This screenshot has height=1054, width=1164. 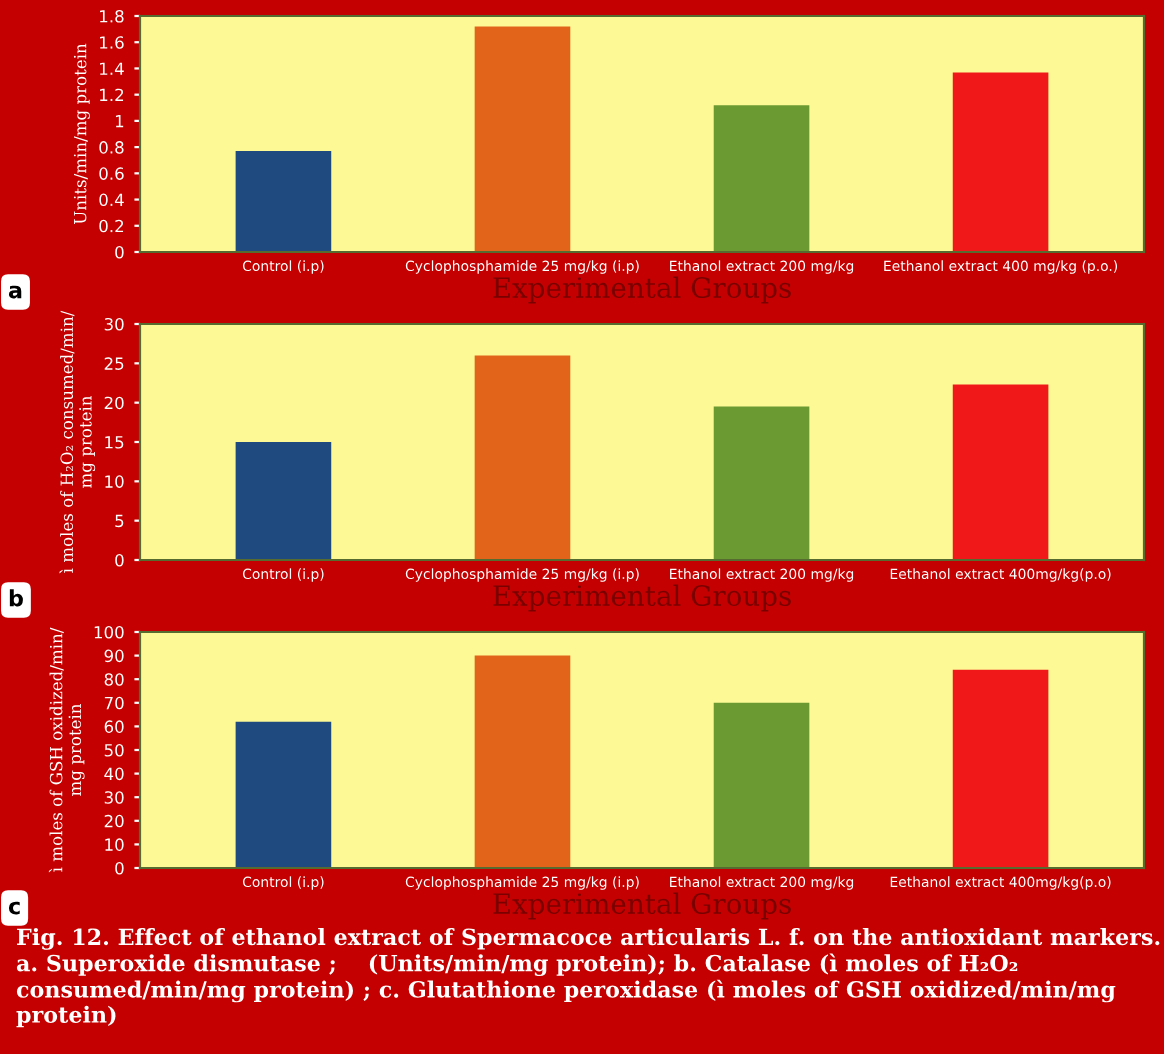 I want to click on y-tick-label: 25, so click(x=114, y=363).